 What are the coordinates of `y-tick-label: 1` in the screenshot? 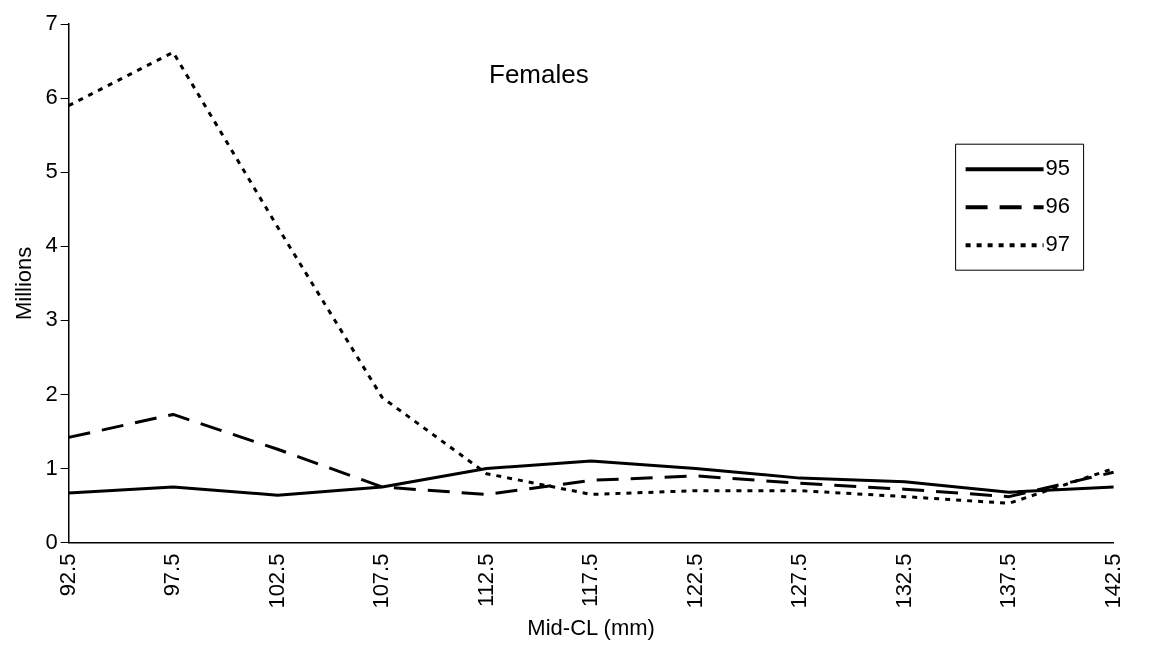 It's located at (51, 467).